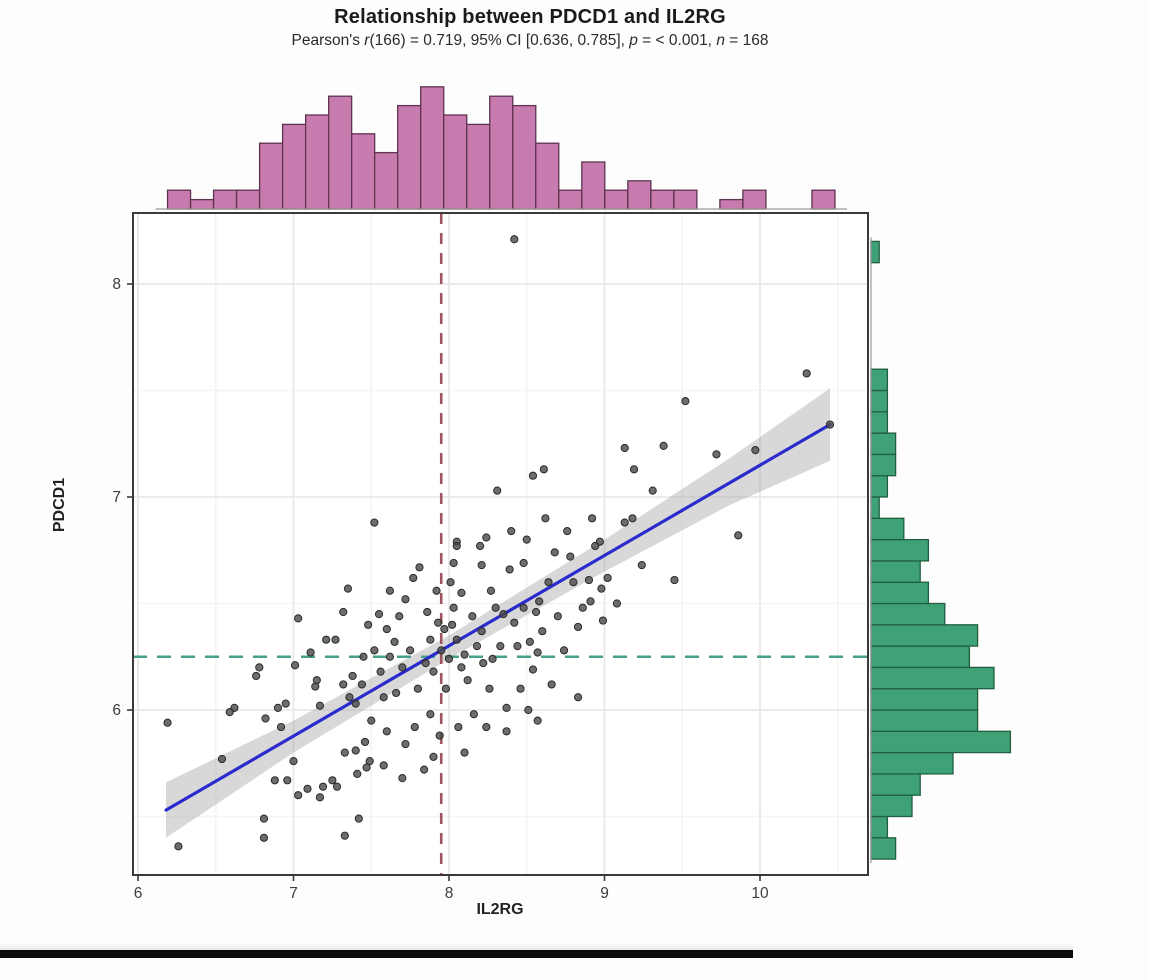 The width and height of the screenshot is (1149, 980). What do you see at coordinates (760, 893) in the screenshot?
I see `x-tick-label: 10` at bounding box center [760, 893].